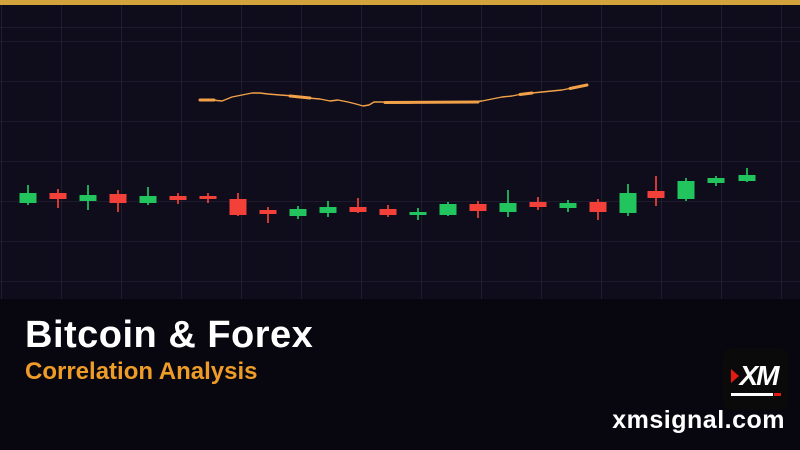  What do you see at coordinates (400, 2) in the screenshot?
I see `top-accent-bar` at bounding box center [400, 2].